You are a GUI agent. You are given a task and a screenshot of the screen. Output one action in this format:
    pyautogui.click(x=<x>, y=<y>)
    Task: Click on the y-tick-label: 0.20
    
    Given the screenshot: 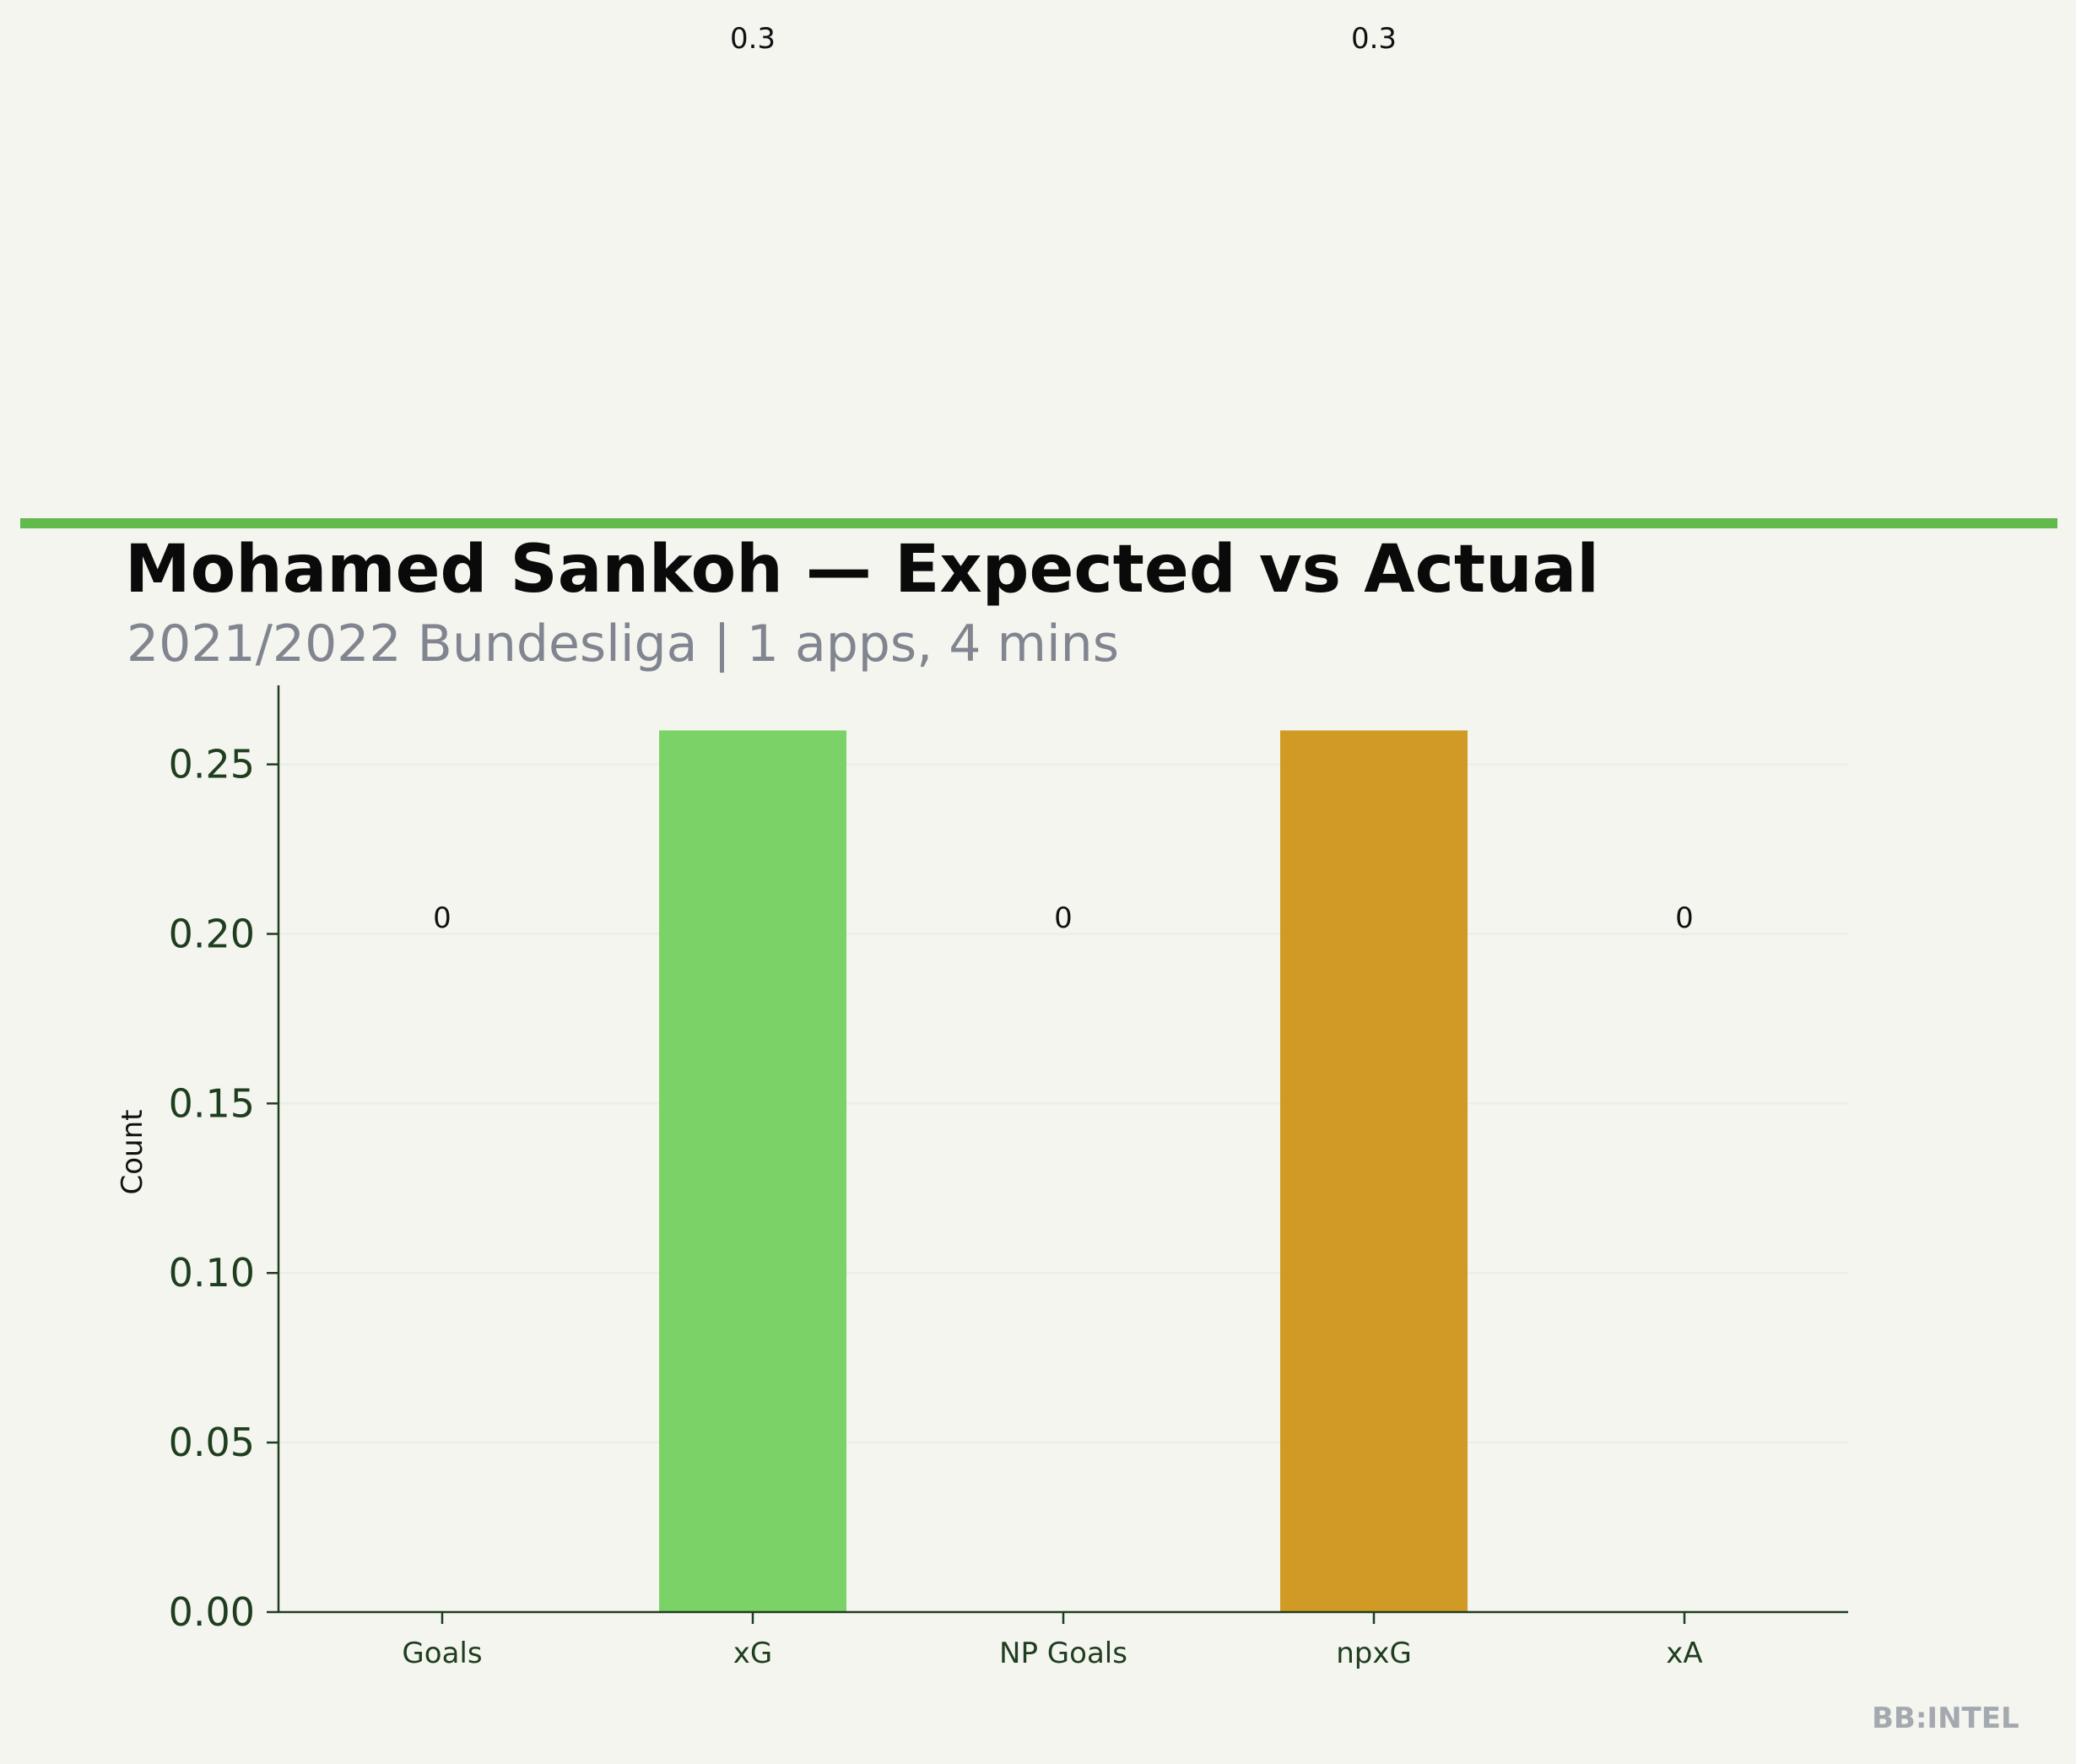 What is the action you would take?
    pyautogui.click(x=212, y=933)
    